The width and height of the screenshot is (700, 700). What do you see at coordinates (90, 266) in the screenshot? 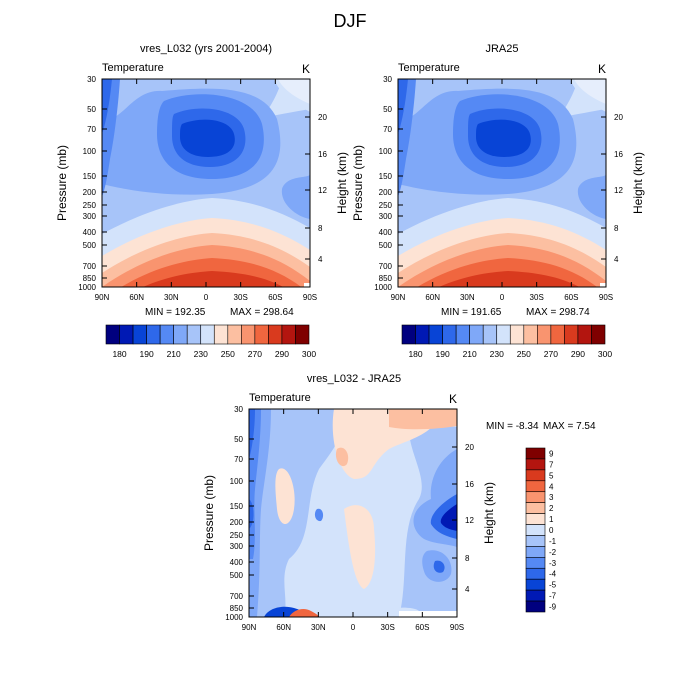
I see `y-tick-label: 700` at bounding box center [90, 266].